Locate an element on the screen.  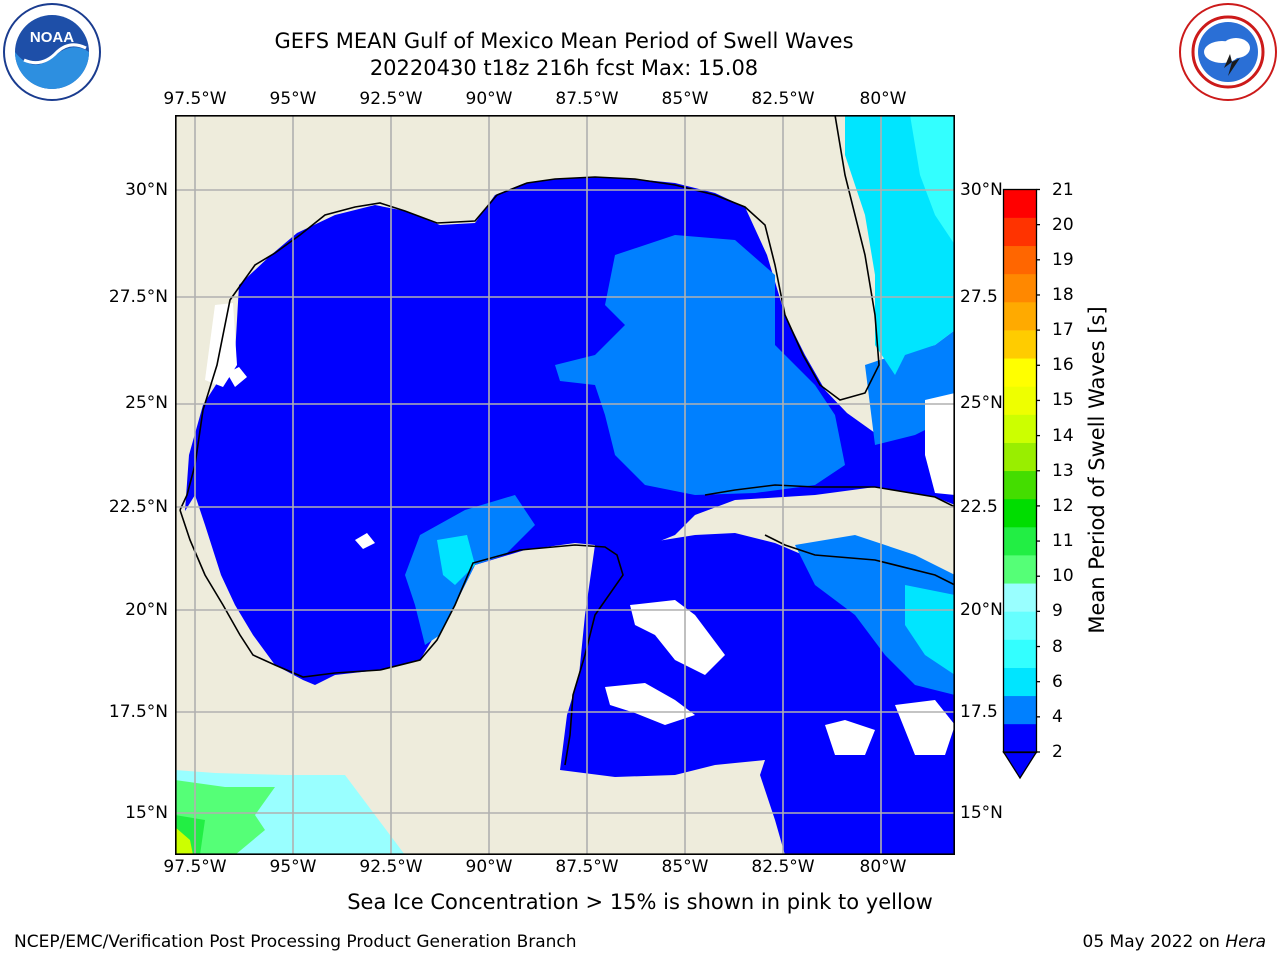
colorbar-tick-label: 8 is located at coordinates (1057, 646).